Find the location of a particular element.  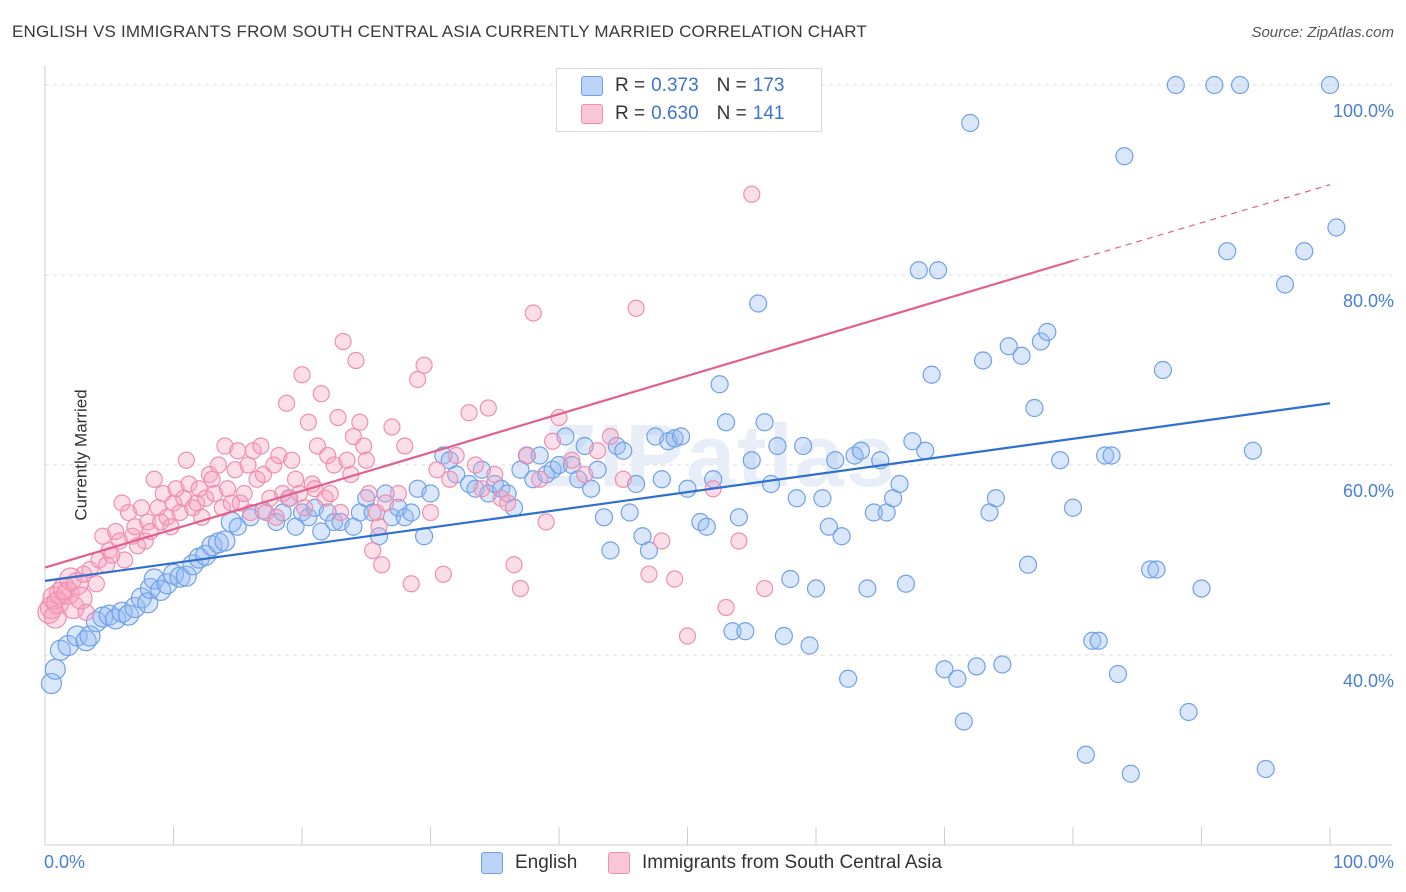

legend-r-value: 0.630 is located at coordinates (675, 113).